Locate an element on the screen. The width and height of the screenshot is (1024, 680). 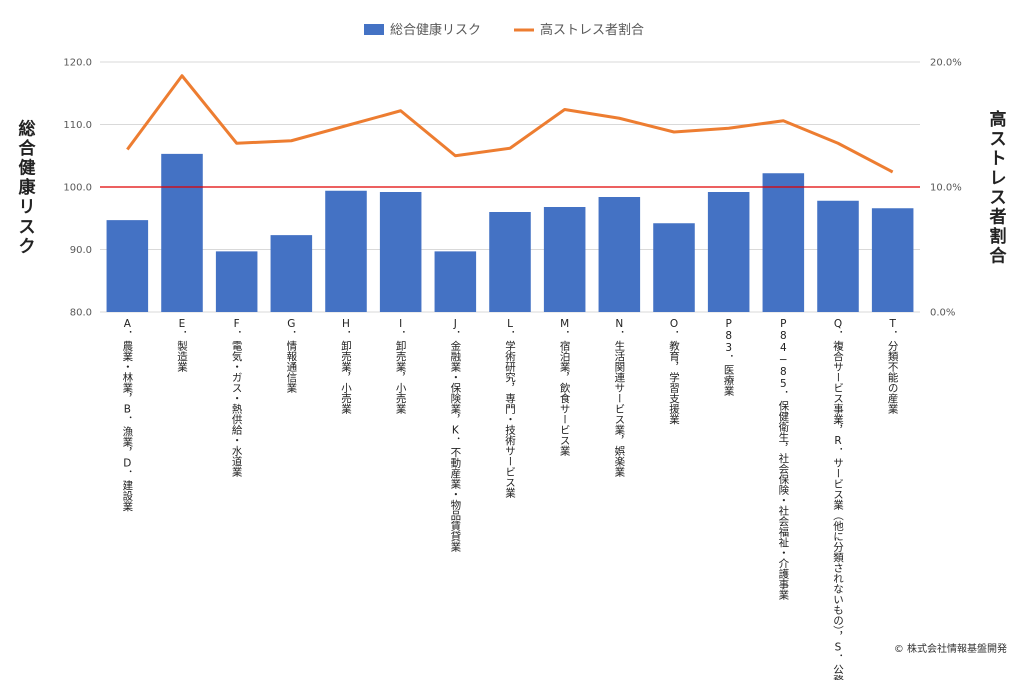
category-label: H．卸売業，小売業 is located at coordinates (346, 366).